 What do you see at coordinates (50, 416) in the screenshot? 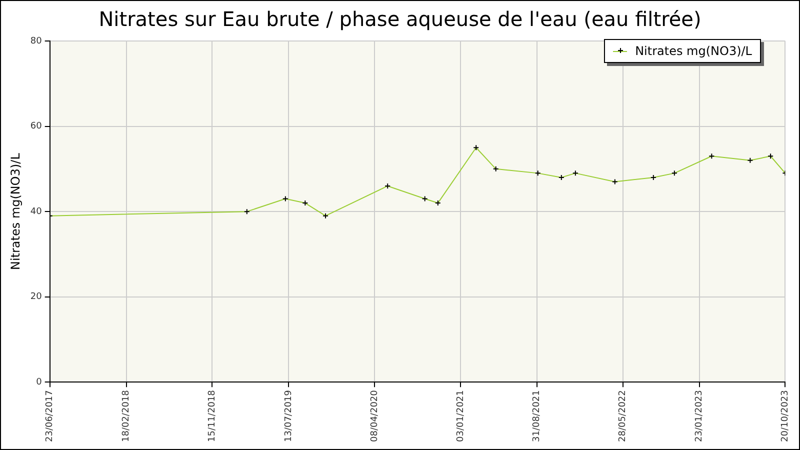
I see `x-tick-label: 23/06/2017` at bounding box center [50, 416].